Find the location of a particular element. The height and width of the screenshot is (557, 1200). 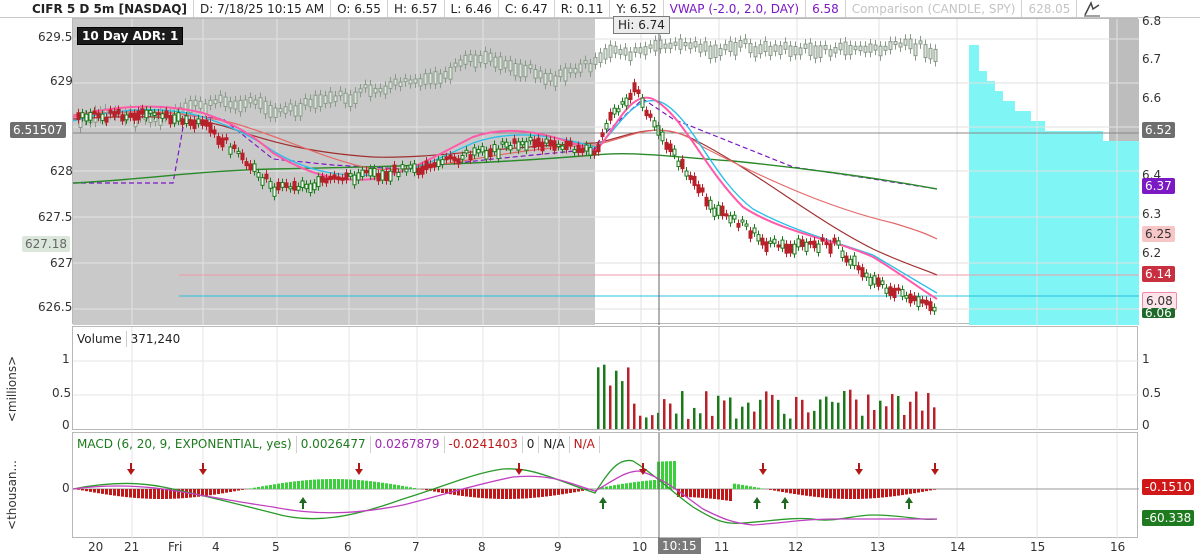

time-axis-label: 16 is located at coordinates (1118, 547).